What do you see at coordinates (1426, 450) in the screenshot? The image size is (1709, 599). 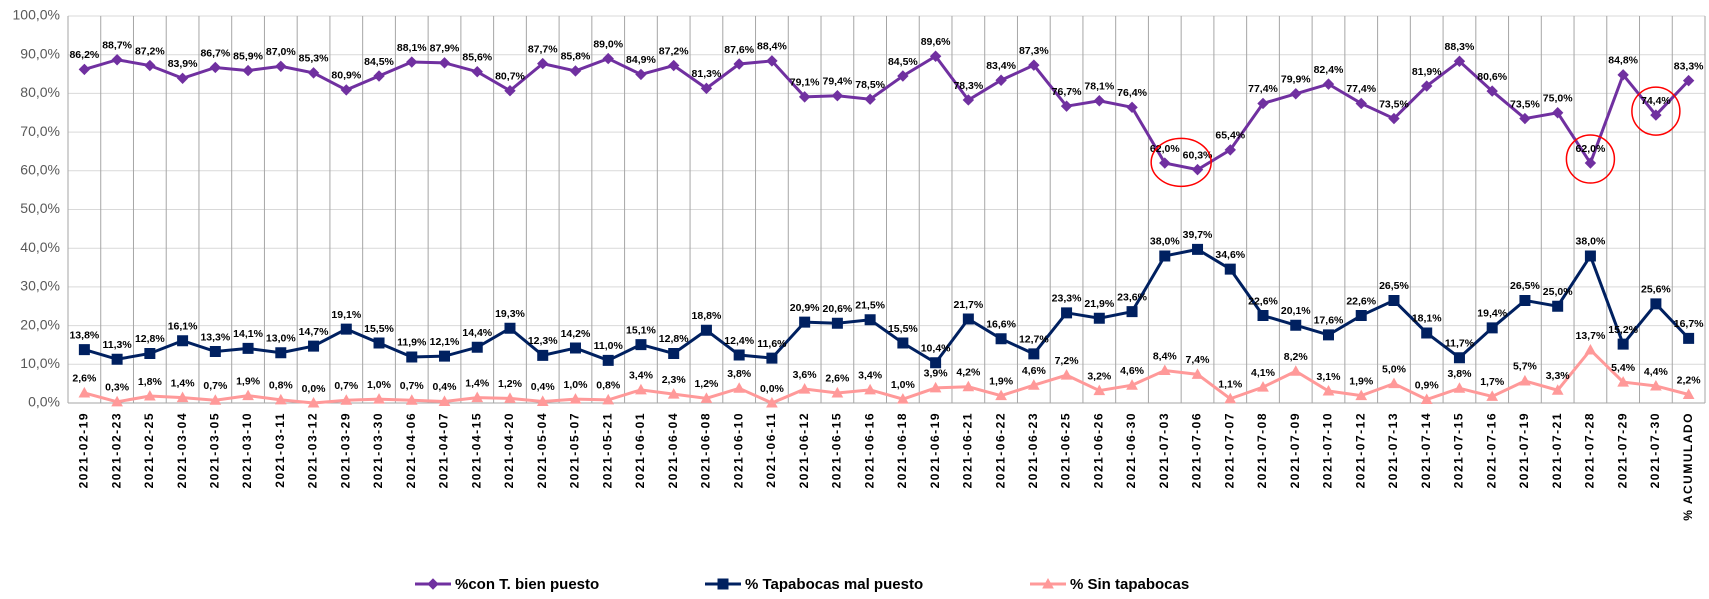 I see `x-tick-label: 2021-07-14` at bounding box center [1426, 450].